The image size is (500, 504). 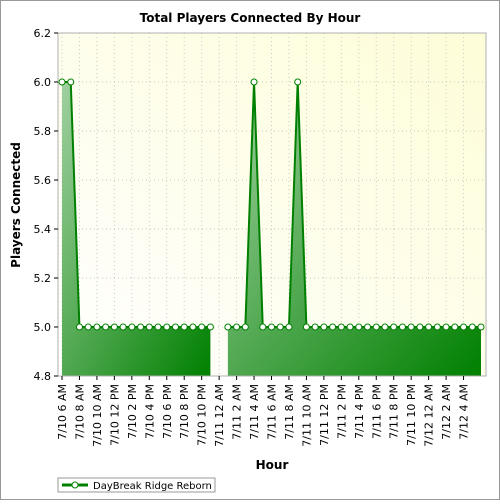 I want to click on x-tick-label: 7/12 12 AM, so click(x=429, y=415).